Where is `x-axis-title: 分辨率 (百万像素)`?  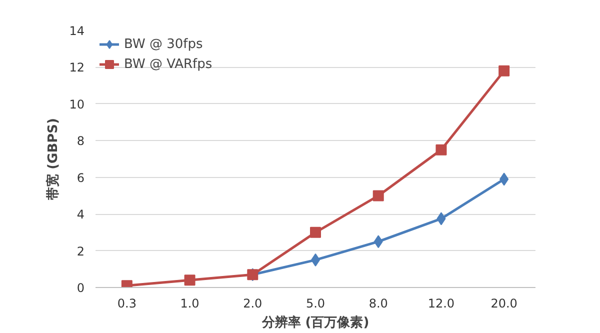 x-axis-title: 分辨率 (百万像素) is located at coordinates (315, 322).